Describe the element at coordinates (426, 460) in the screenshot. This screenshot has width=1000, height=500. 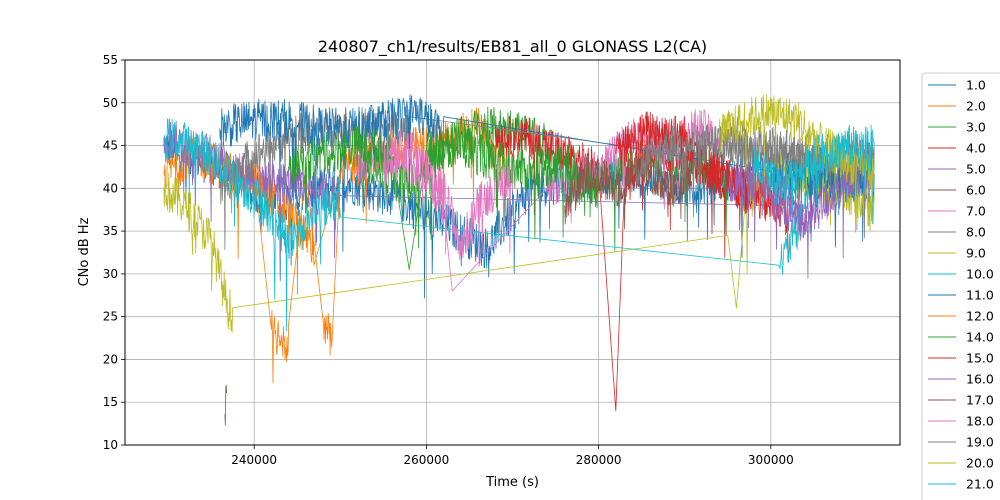
I see `x-tick-label: 260000` at that location.